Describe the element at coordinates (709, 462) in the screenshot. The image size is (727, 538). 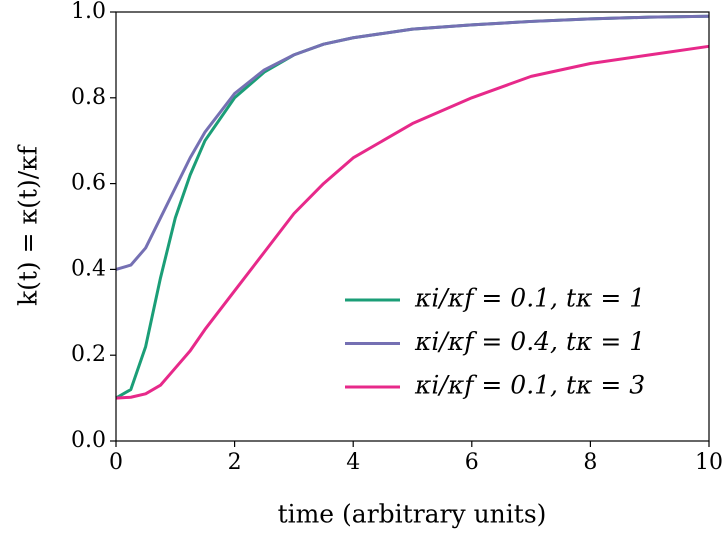
I see `x-tick-label: 10` at that location.